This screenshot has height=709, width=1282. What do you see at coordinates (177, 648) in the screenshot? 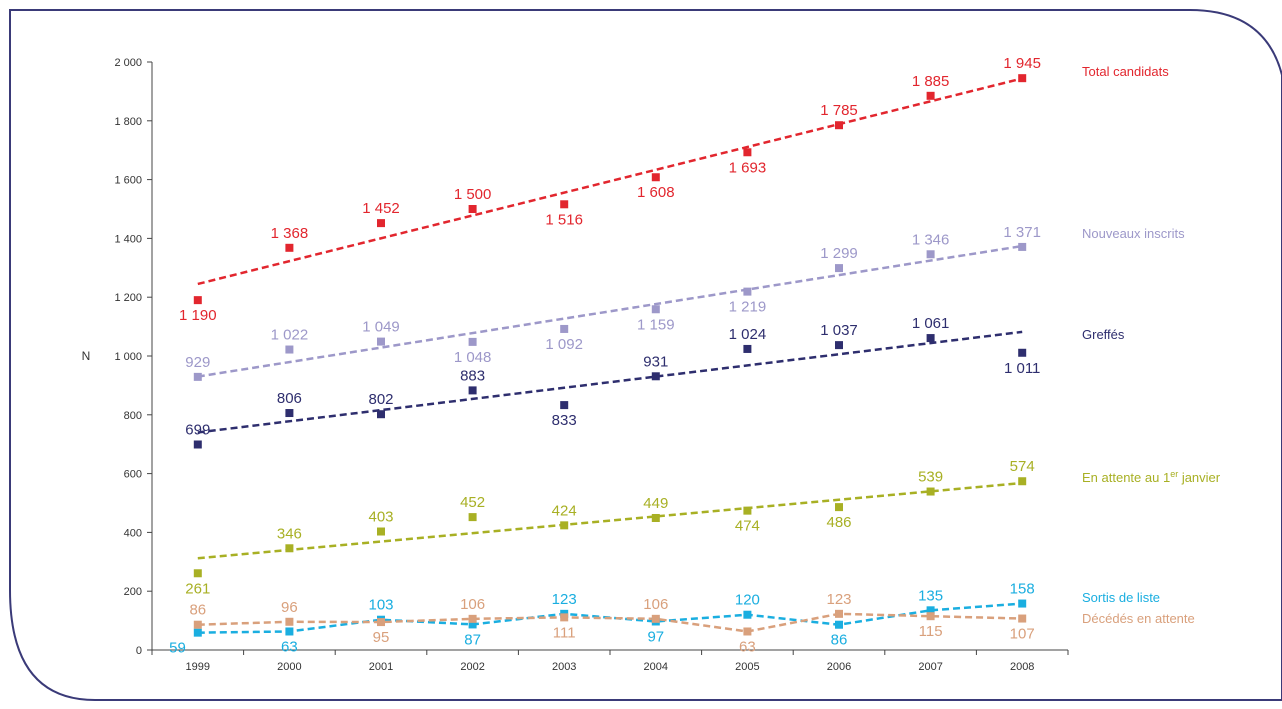
I see `data-label: 59` at bounding box center [177, 648].